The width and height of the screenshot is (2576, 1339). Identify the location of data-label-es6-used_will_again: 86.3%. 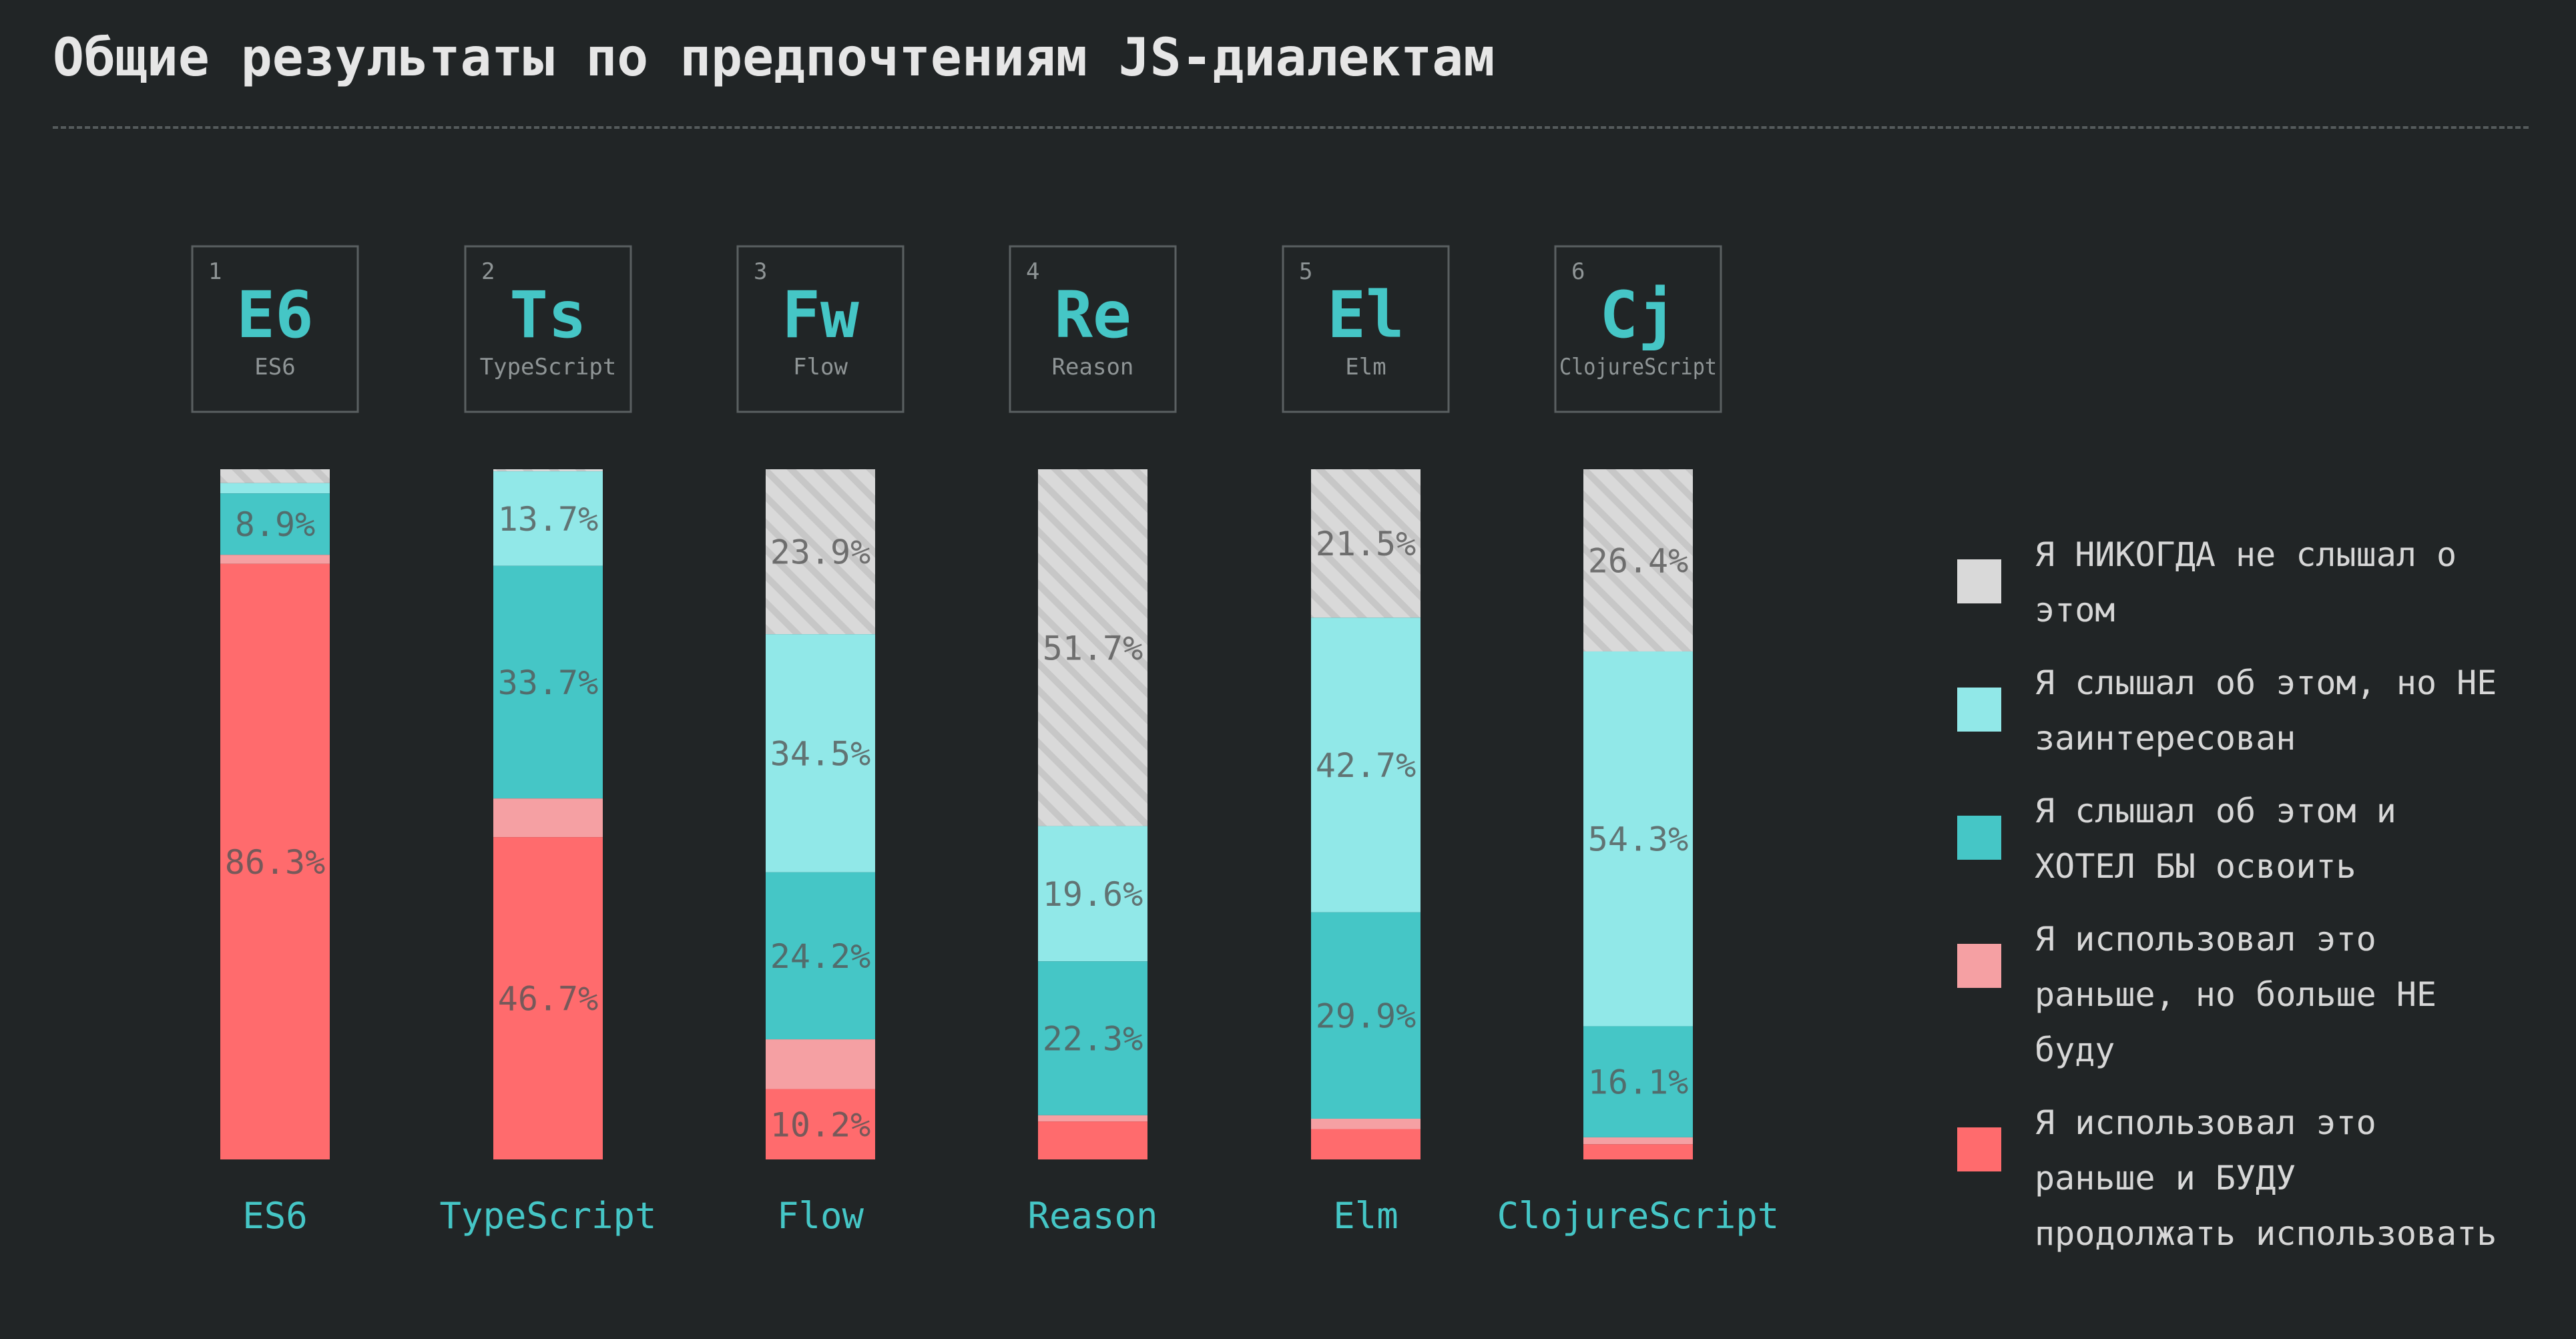
(275, 862).